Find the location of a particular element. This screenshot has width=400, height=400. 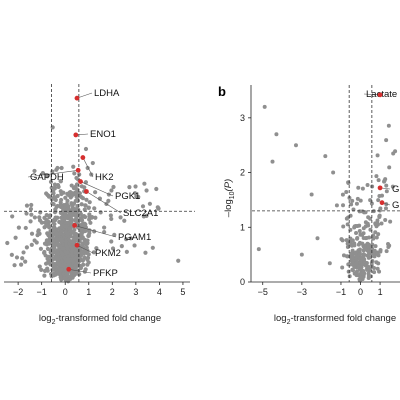

highlight-label: PGK1 is located at coordinates (127, 196).